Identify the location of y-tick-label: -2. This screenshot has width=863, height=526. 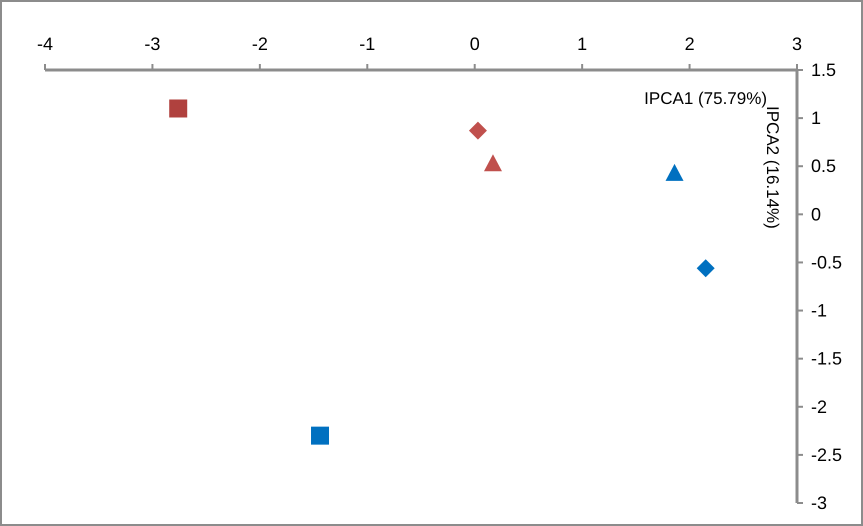
(819, 406).